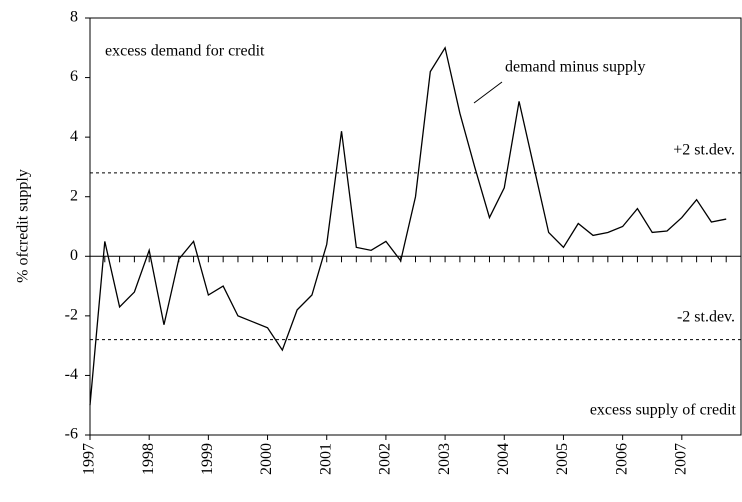 The image size is (742, 502). What do you see at coordinates (385, 459) in the screenshot?
I see `x-tick-label: 2002` at bounding box center [385, 459].